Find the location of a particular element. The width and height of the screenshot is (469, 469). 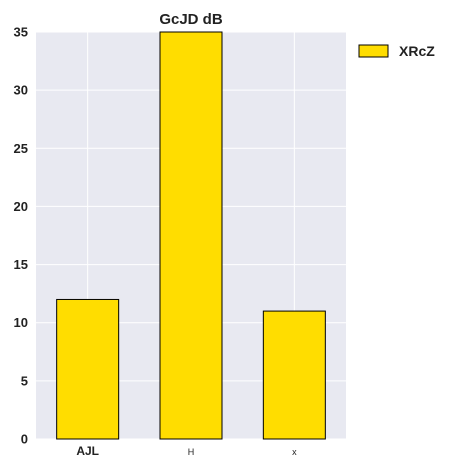

y-tick-label: 35 is located at coordinates (21, 32).